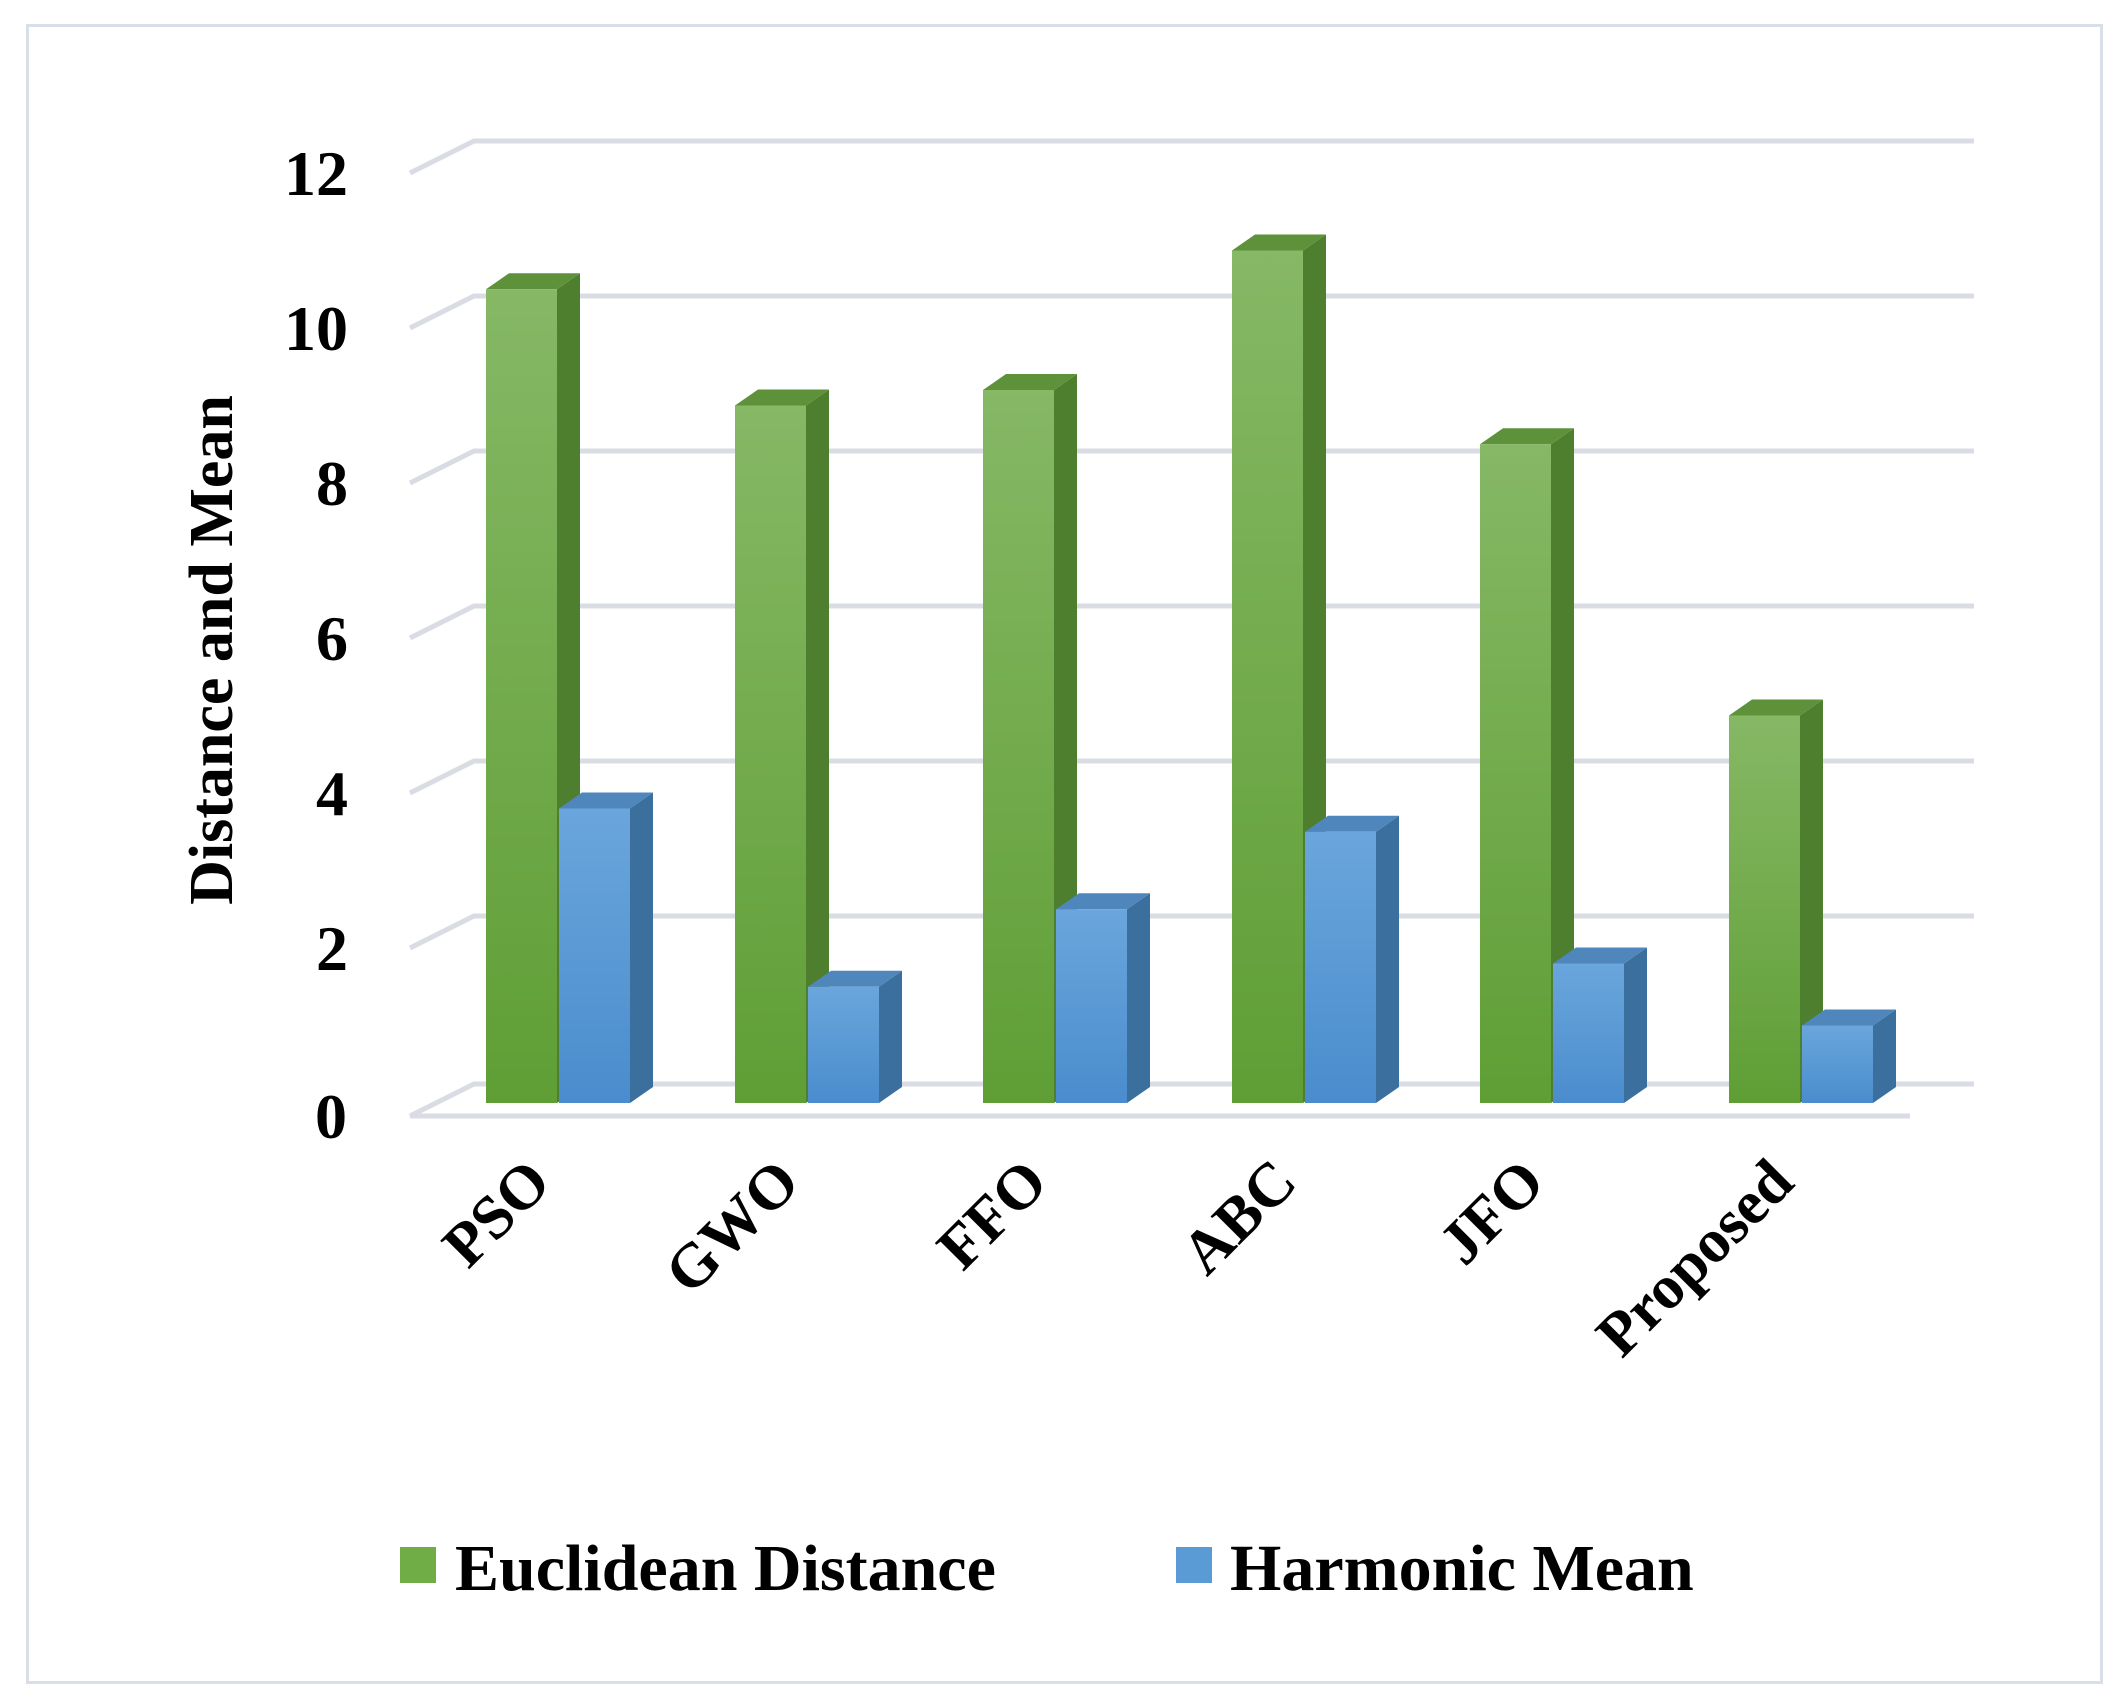 The image size is (2123, 1706). Describe the element at coordinates (332, 483) in the screenshot. I see `y-tick-label: 8` at that location.